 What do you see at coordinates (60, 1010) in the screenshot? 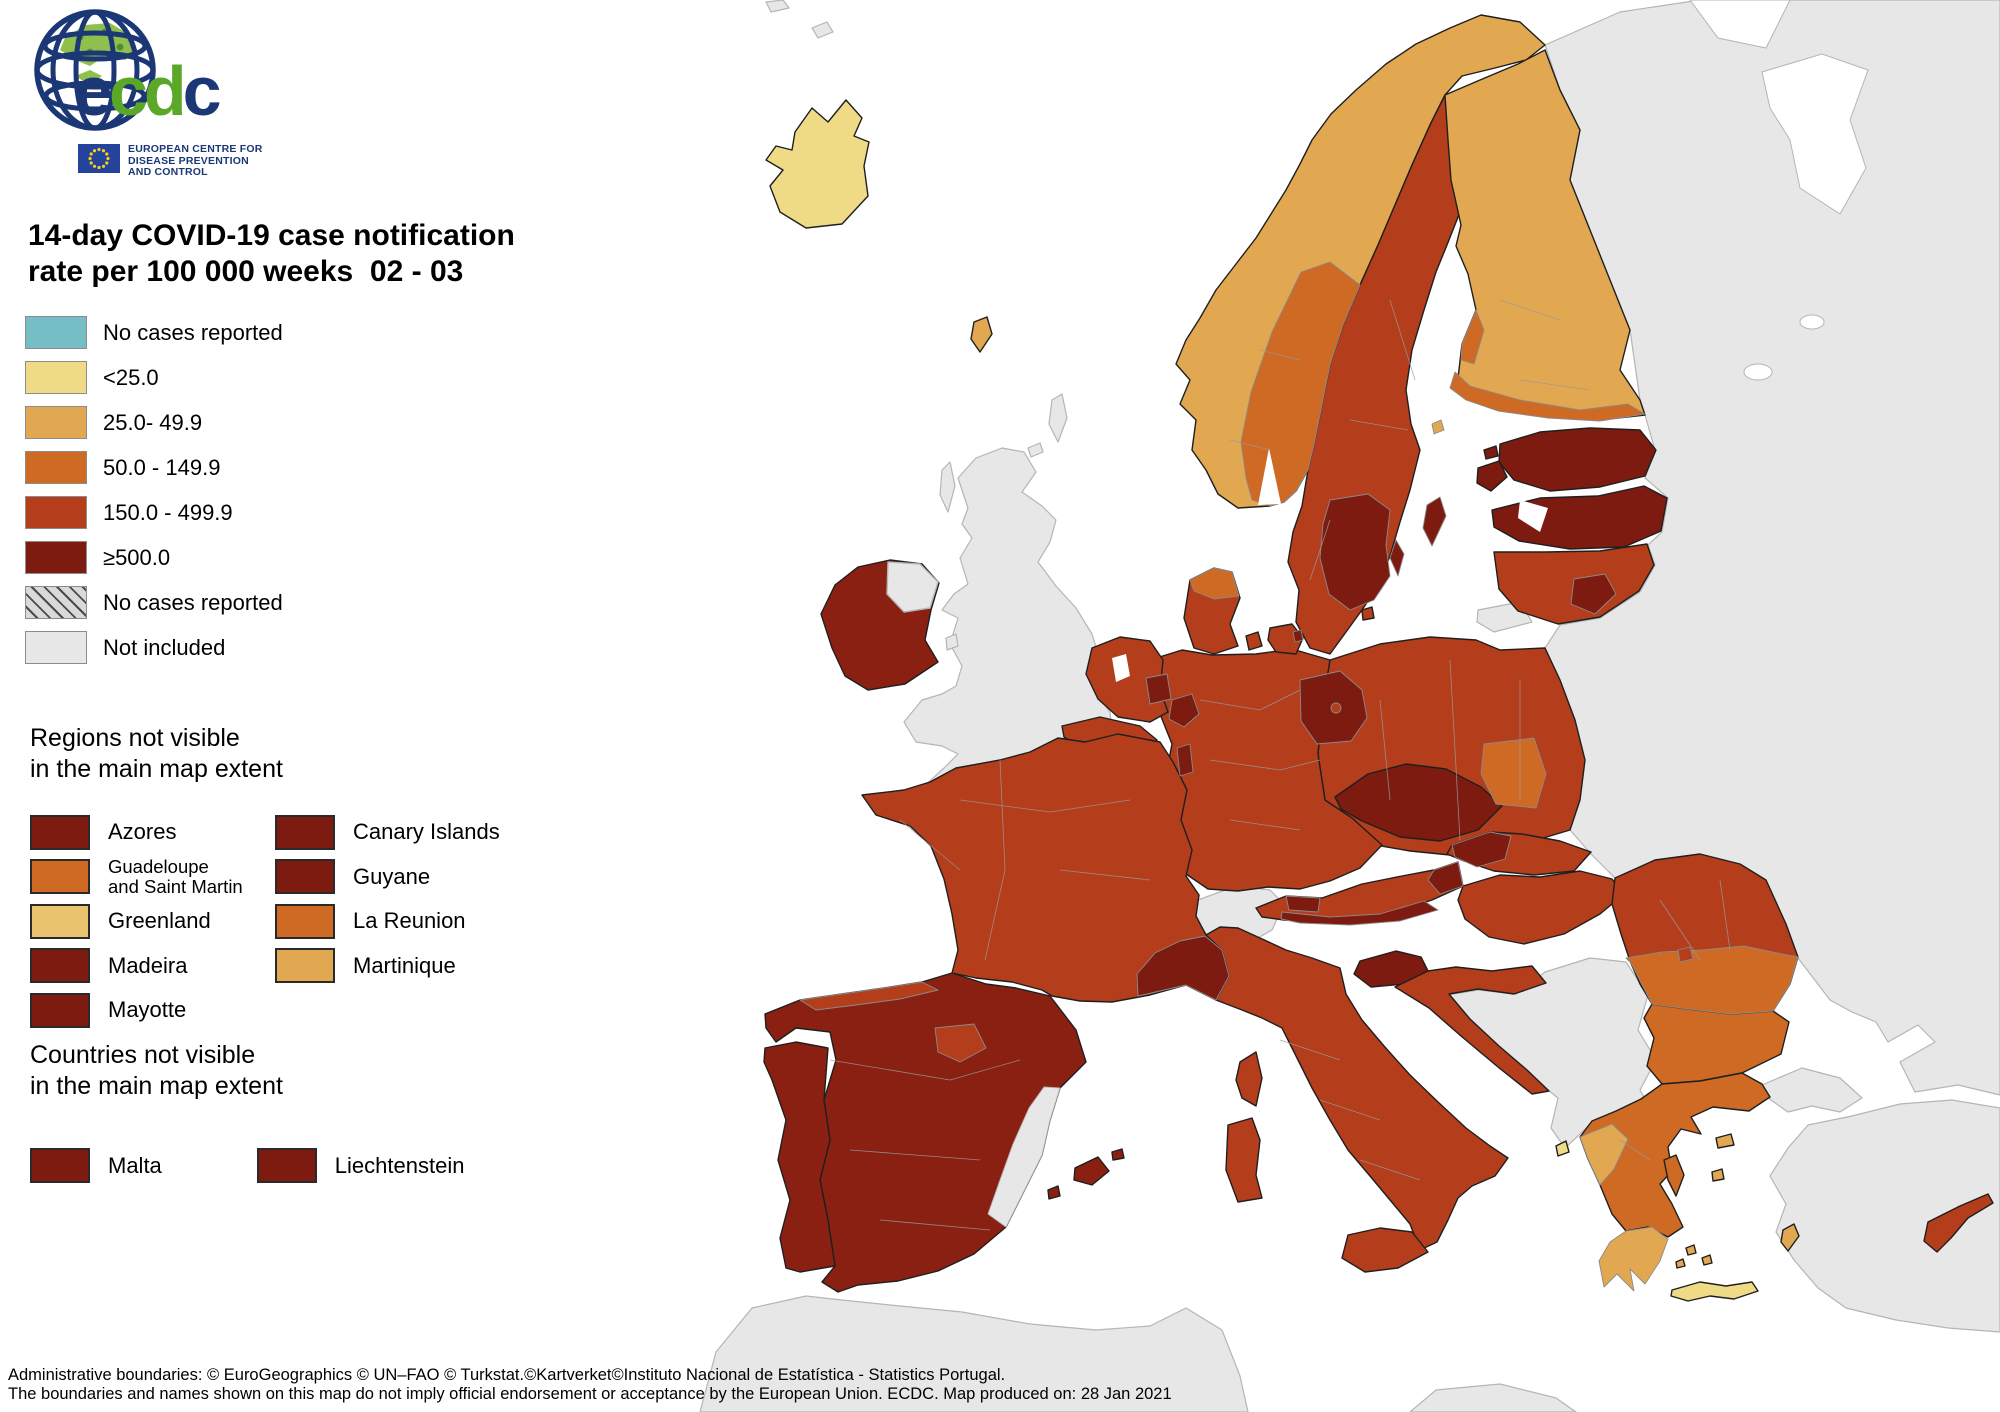
I see `region-chip-mayotte` at bounding box center [60, 1010].